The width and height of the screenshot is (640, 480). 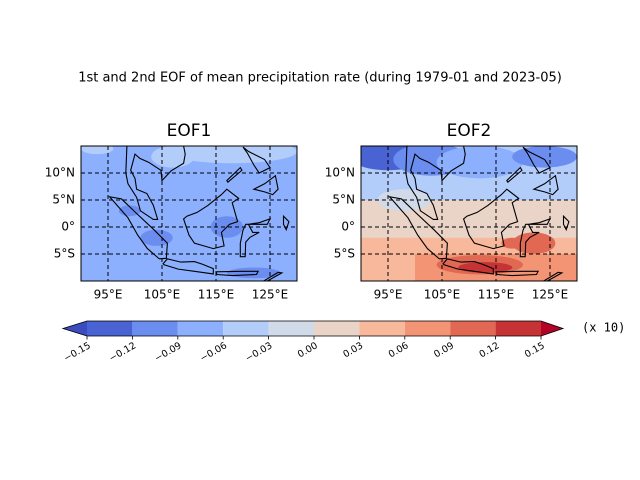 What do you see at coordinates (77, 352) in the screenshot?
I see `colorbar-tick-label: −0.15` at bounding box center [77, 352].